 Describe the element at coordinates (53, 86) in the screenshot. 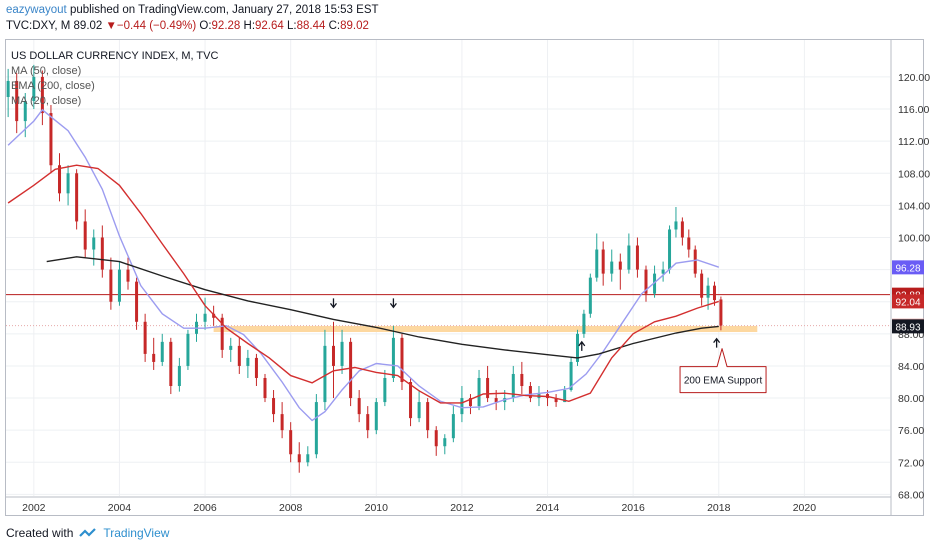

I see `legend-ema200: EMA (200, close)` at that location.